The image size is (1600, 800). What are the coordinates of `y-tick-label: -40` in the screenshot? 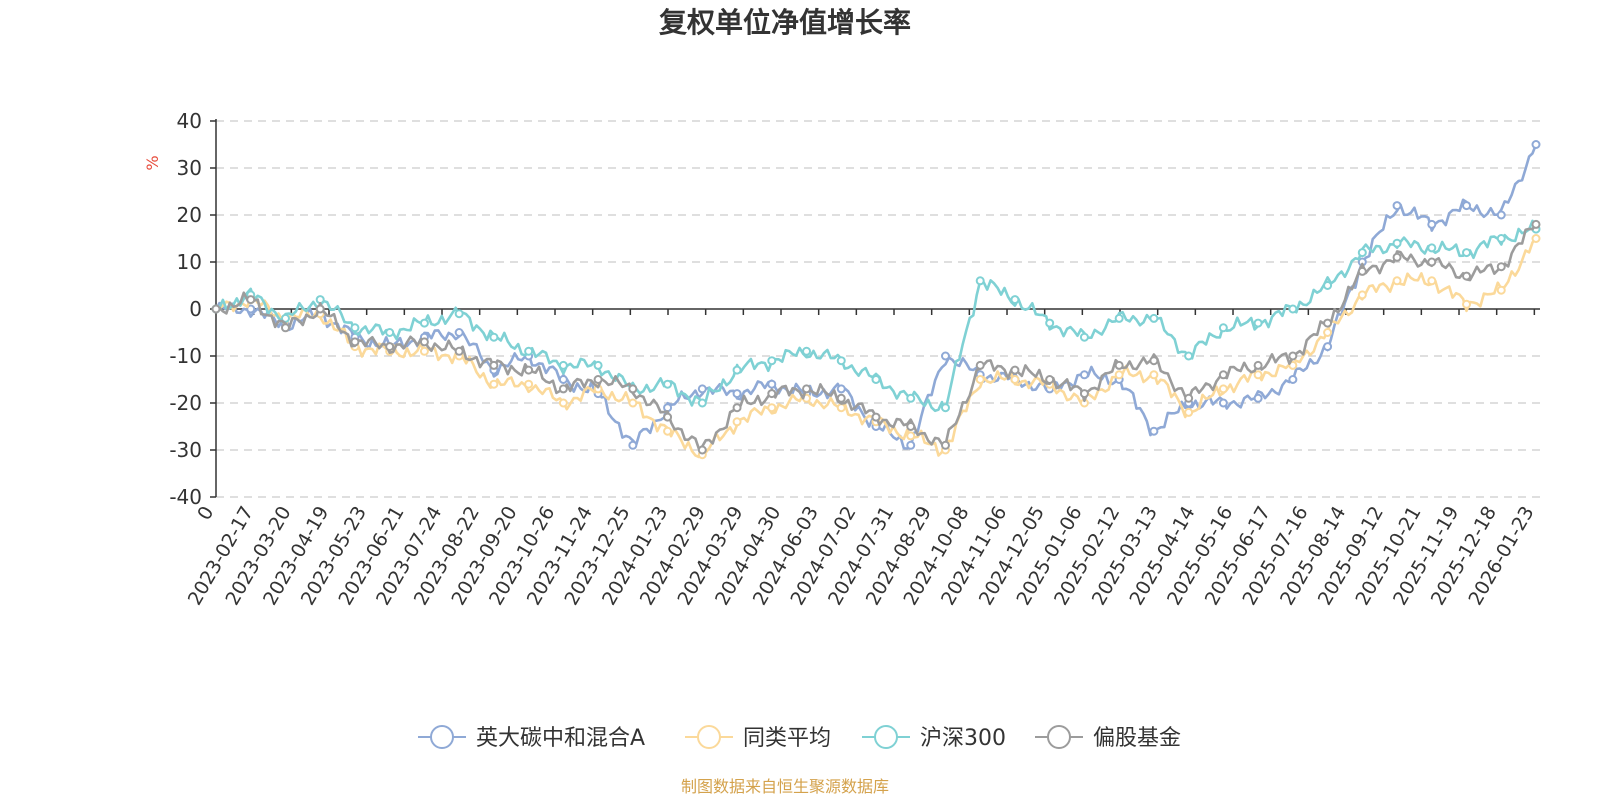 It's located at (185, 497).